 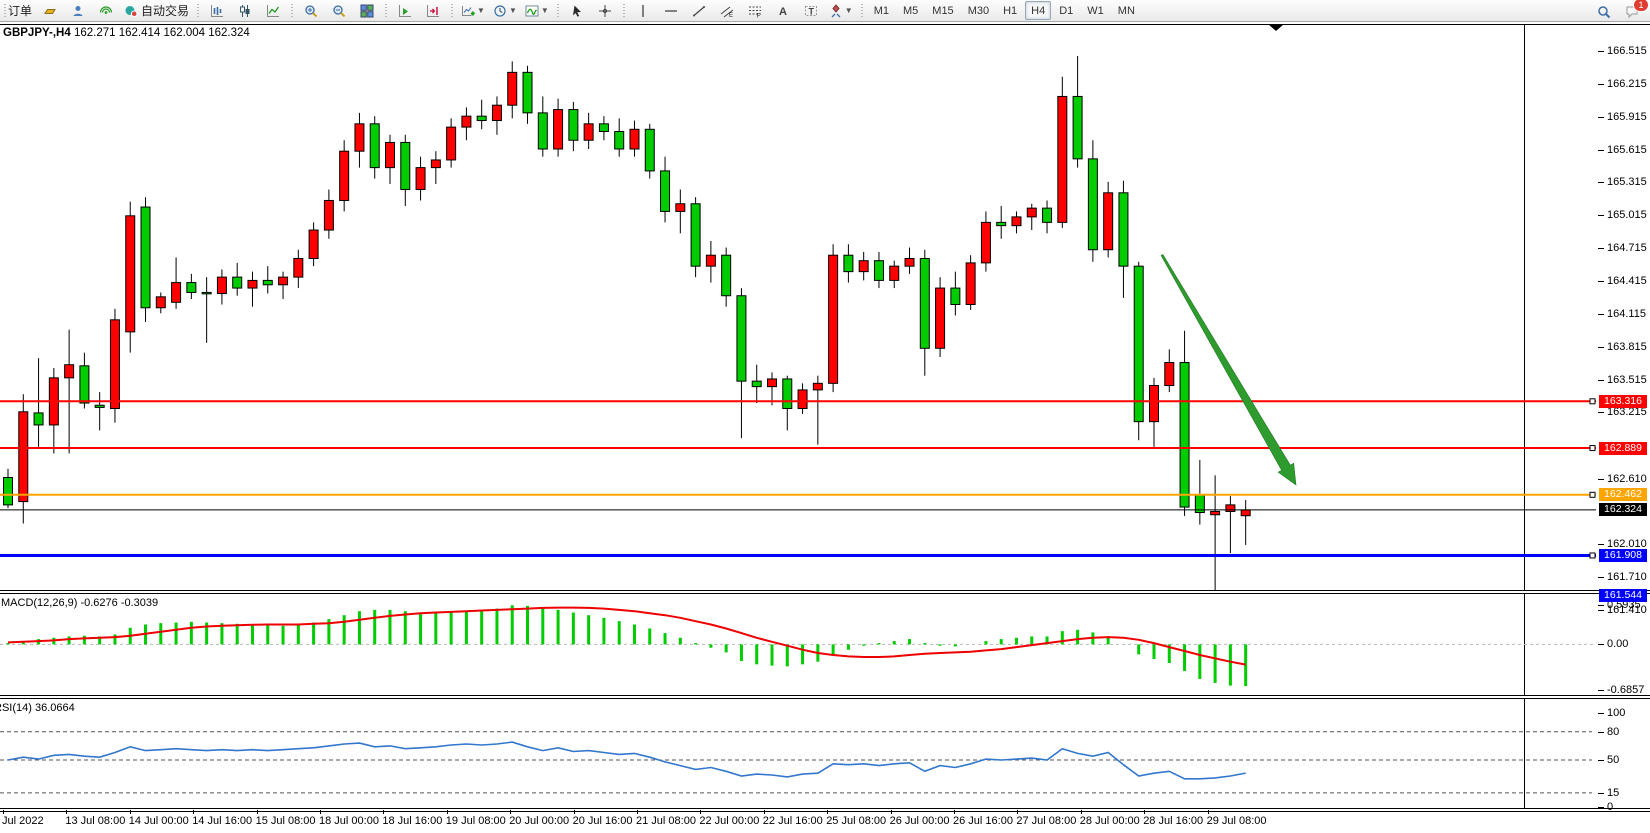 What do you see at coordinates (605, 10) in the screenshot?
I see `crosshair-button` at bounding box center [605, 10].